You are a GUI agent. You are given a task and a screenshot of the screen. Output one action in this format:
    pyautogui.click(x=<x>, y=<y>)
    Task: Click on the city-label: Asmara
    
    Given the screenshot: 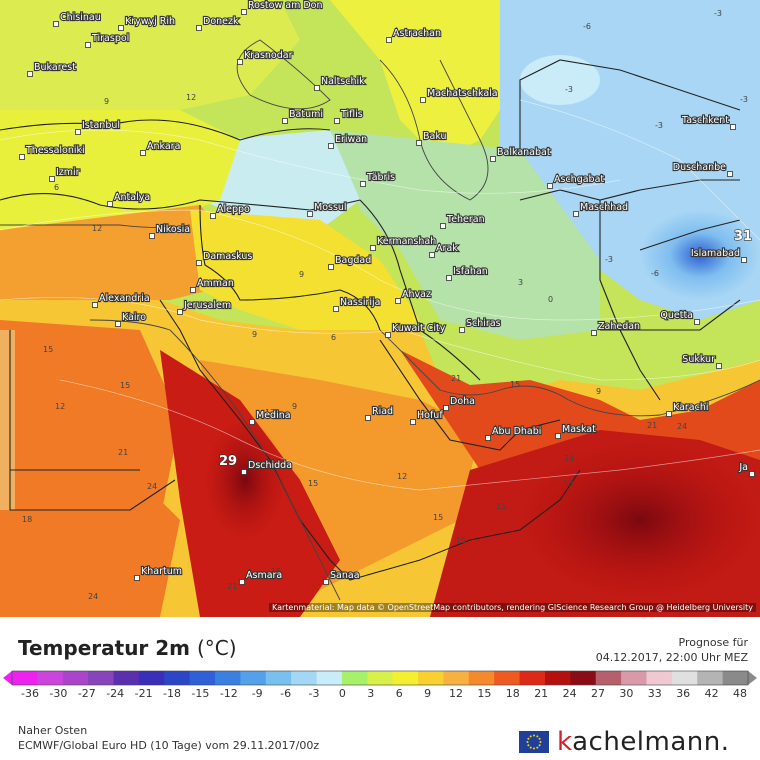 What is the action you would take?
    pyautogui.click(x=264, y=575)
    